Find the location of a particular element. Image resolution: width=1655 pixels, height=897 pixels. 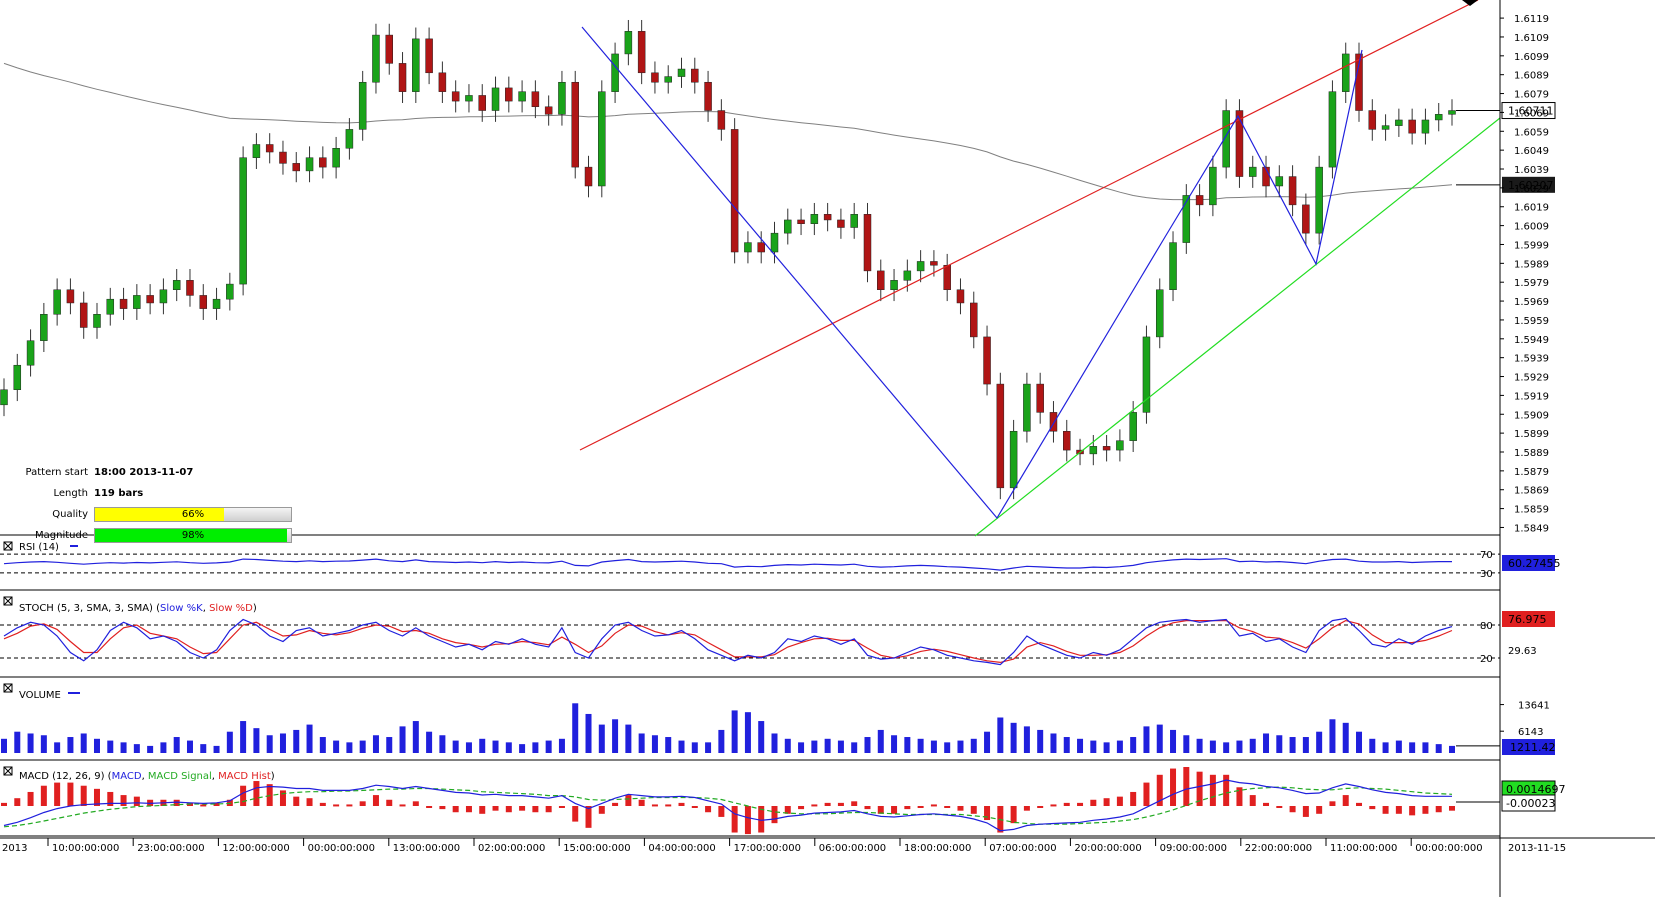

magnitude-percent: 98% is located at coordinates (193, 535).